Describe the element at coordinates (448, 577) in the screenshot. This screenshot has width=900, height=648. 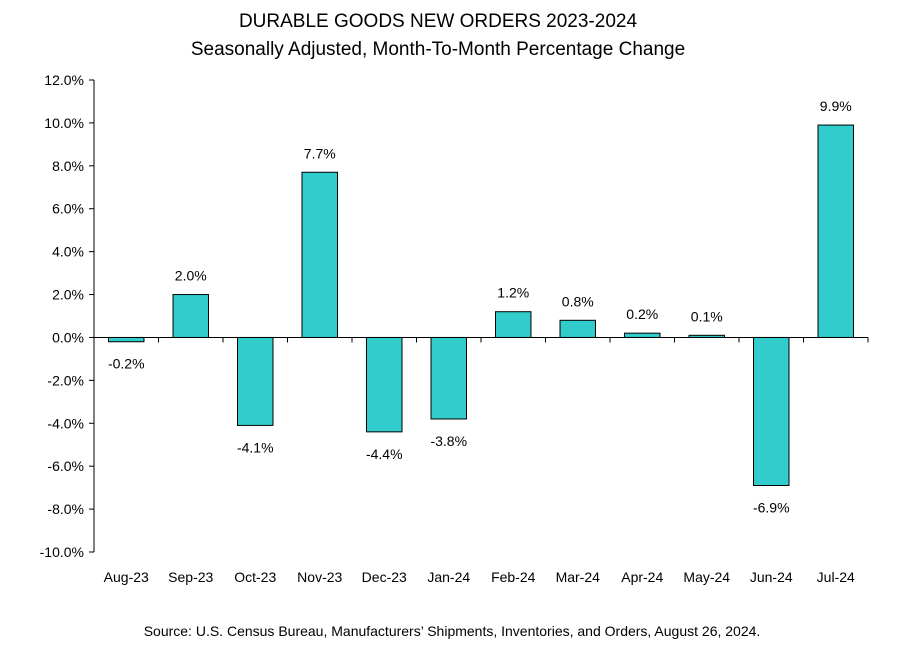
I see `x-tick-label-jan-24: Jan-24` at that location.